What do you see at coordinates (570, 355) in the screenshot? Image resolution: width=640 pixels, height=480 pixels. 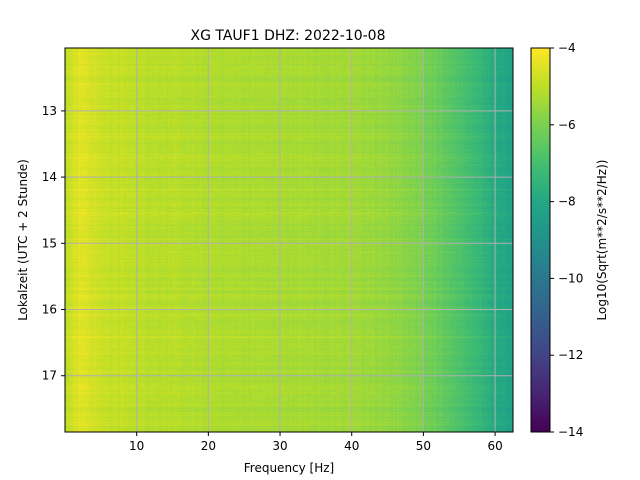 I see `colorbar-tick-label: −12` at bounding box center [570, 355].